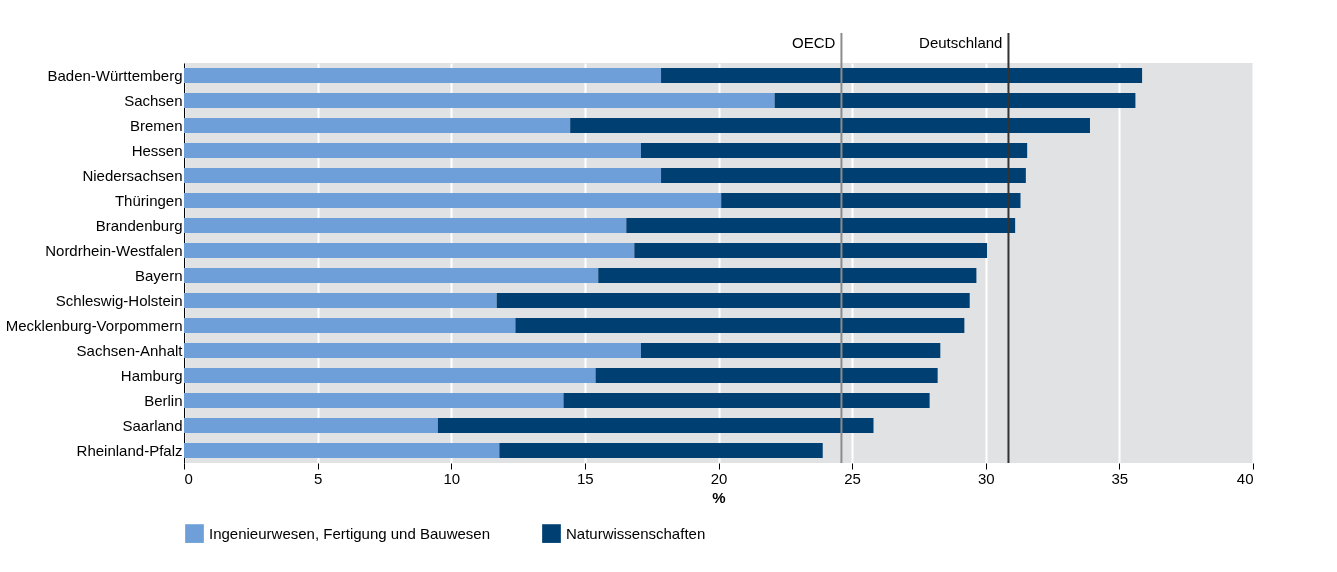  I want to click on y-tick-label: Bremen, so click(156, 125).